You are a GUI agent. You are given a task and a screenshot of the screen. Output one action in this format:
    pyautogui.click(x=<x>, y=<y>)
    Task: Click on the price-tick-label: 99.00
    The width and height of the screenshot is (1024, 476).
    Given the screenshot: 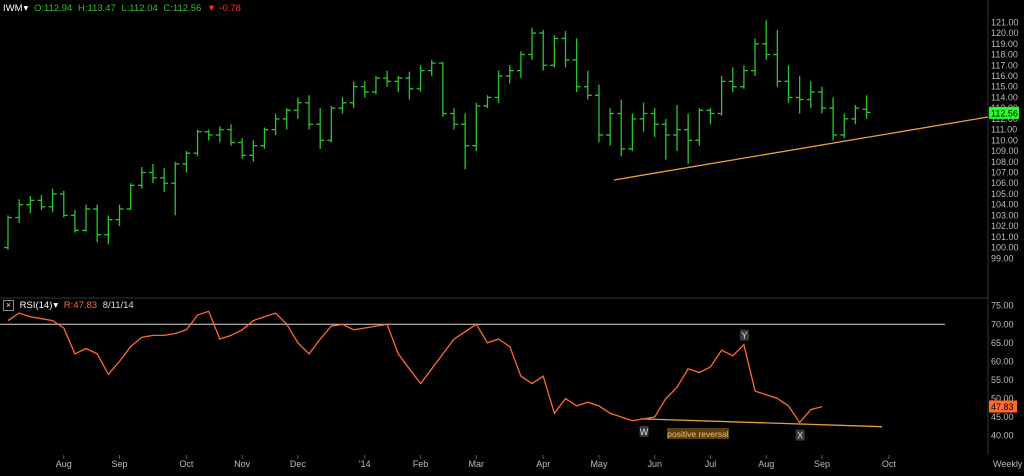 What is the action you would take?
    pyautogui.click(x=1002, y=258)
    